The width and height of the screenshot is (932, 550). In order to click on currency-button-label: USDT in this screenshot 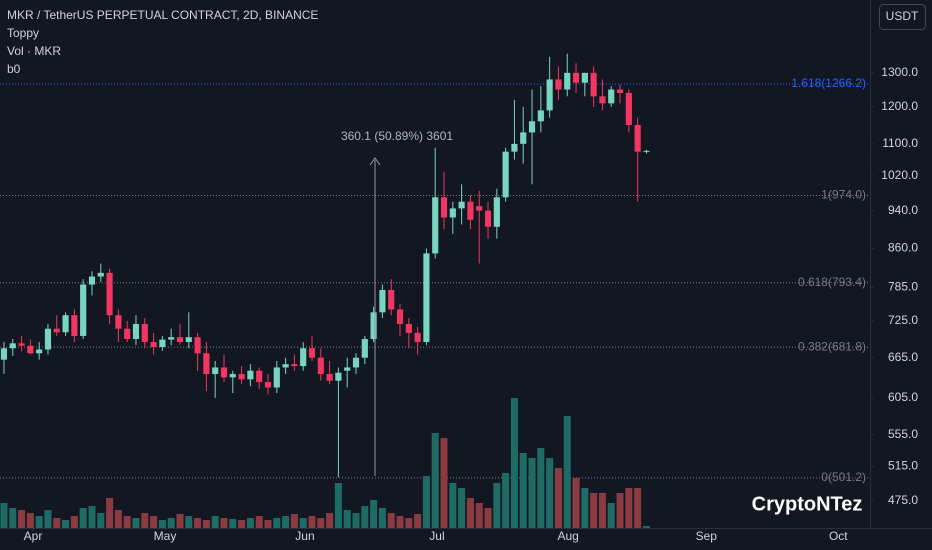, I will do `click(902, 16)`.